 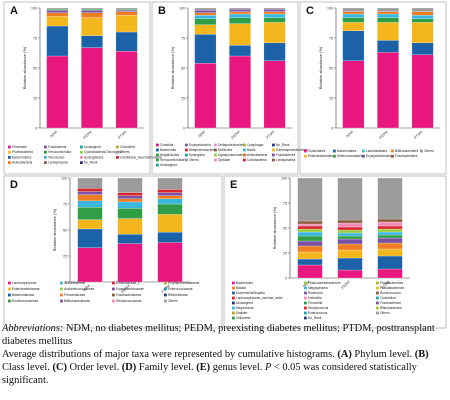 I want to click on panel-d-category-label: NDM, so click(x=86, y=288).